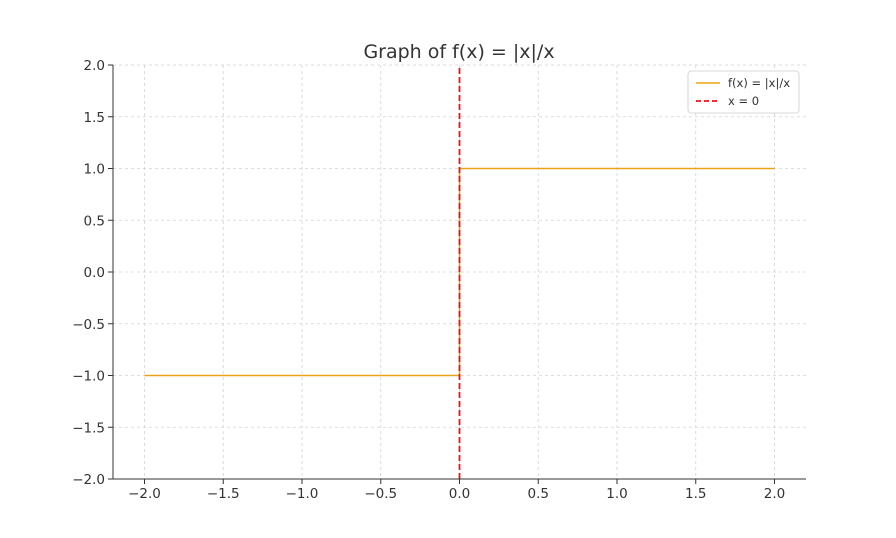  What do you see at coordinates (94, 221) in the screenshot?
I see `y-tick-label: 0.5` at bounding box center [94, 221].